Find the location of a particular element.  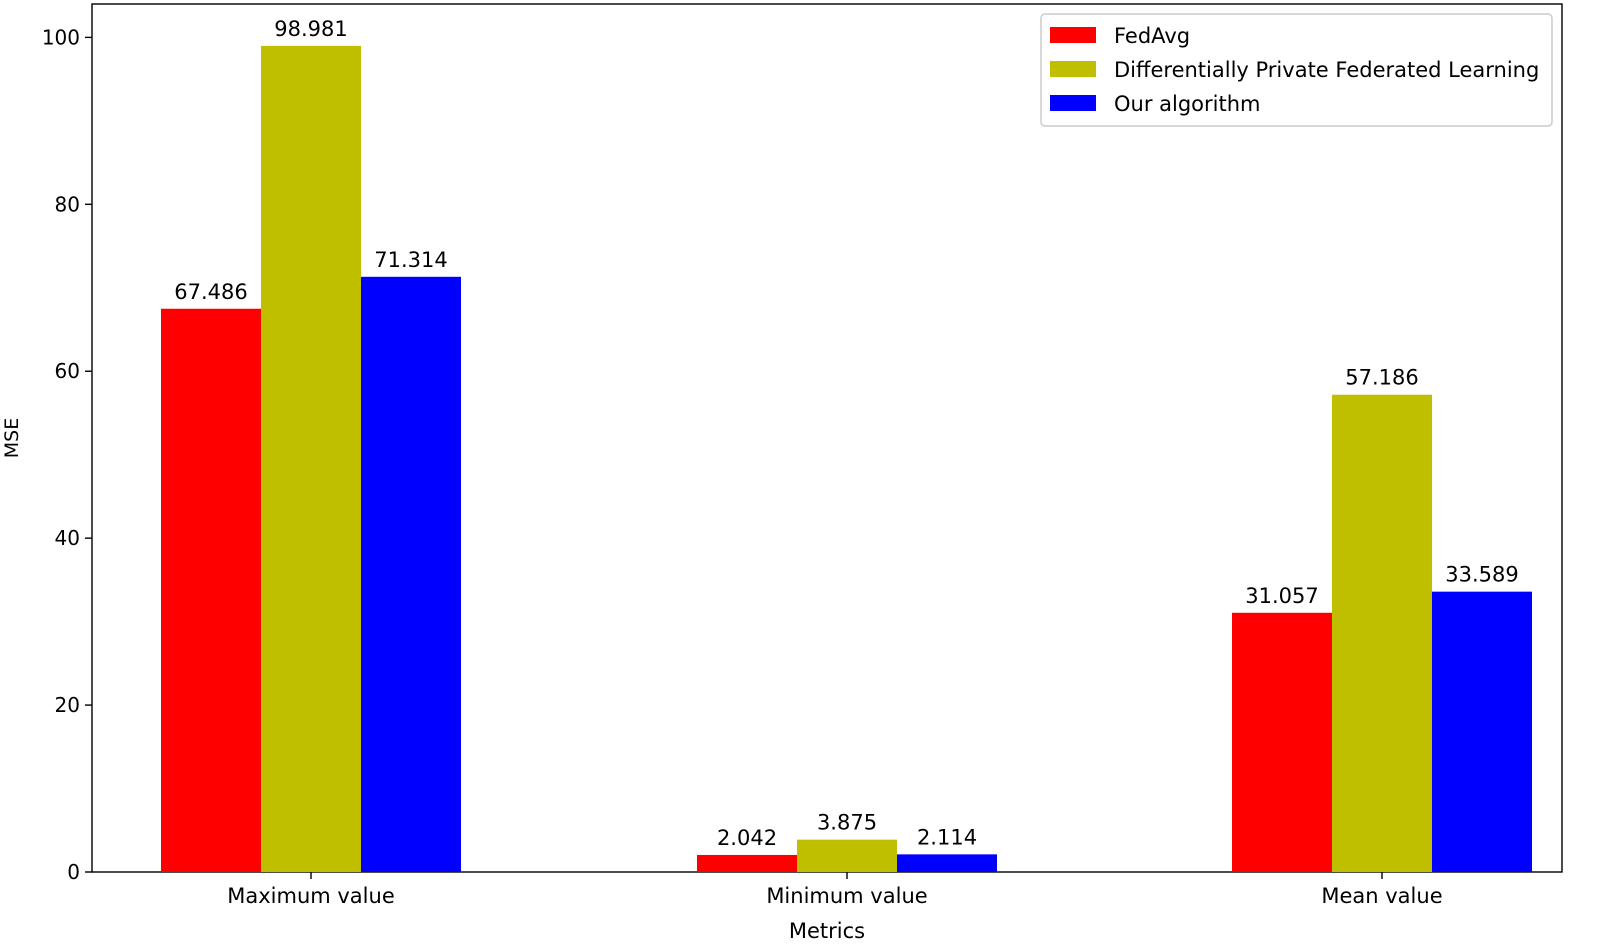

bar-value-label: 33.589 is located at coordinates (1481, 575).